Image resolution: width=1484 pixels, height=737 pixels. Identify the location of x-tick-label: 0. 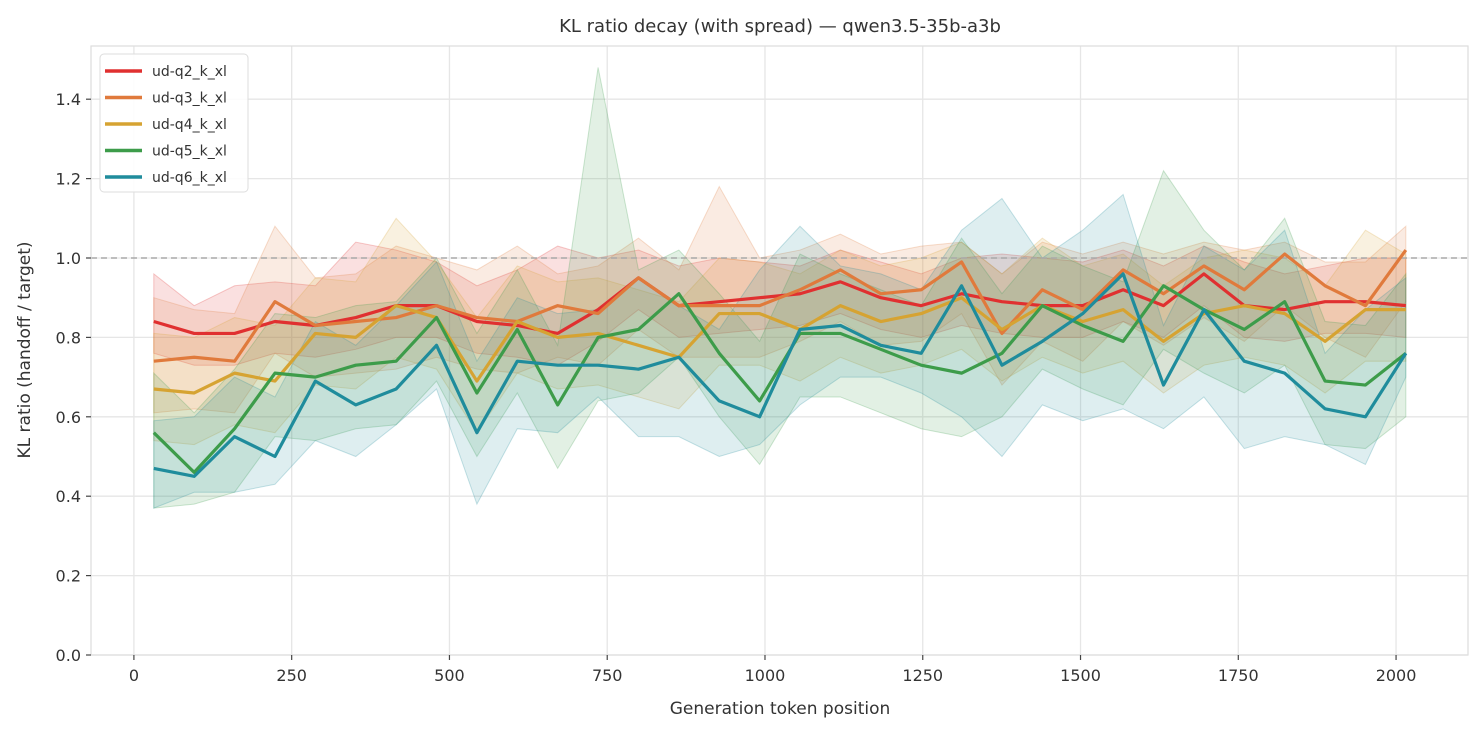
(134, 675).